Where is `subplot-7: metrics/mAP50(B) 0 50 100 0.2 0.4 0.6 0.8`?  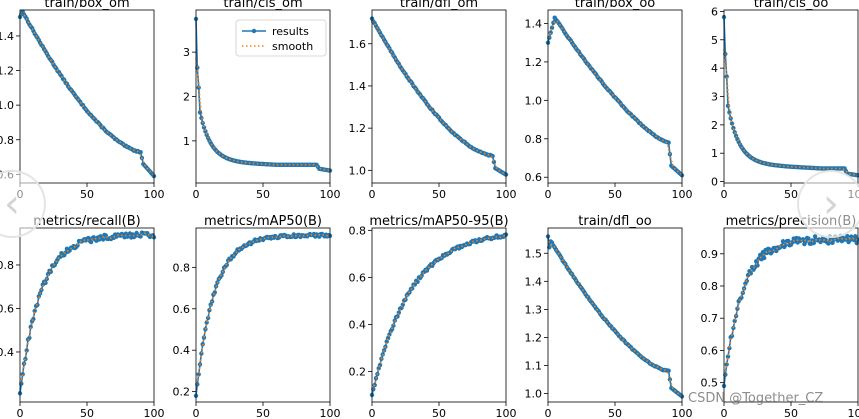 subplot-7: metrics/mAP50(B) 0 50 100 0.2 0.4 0.6 0.8 is located at coordinates (257, 316).